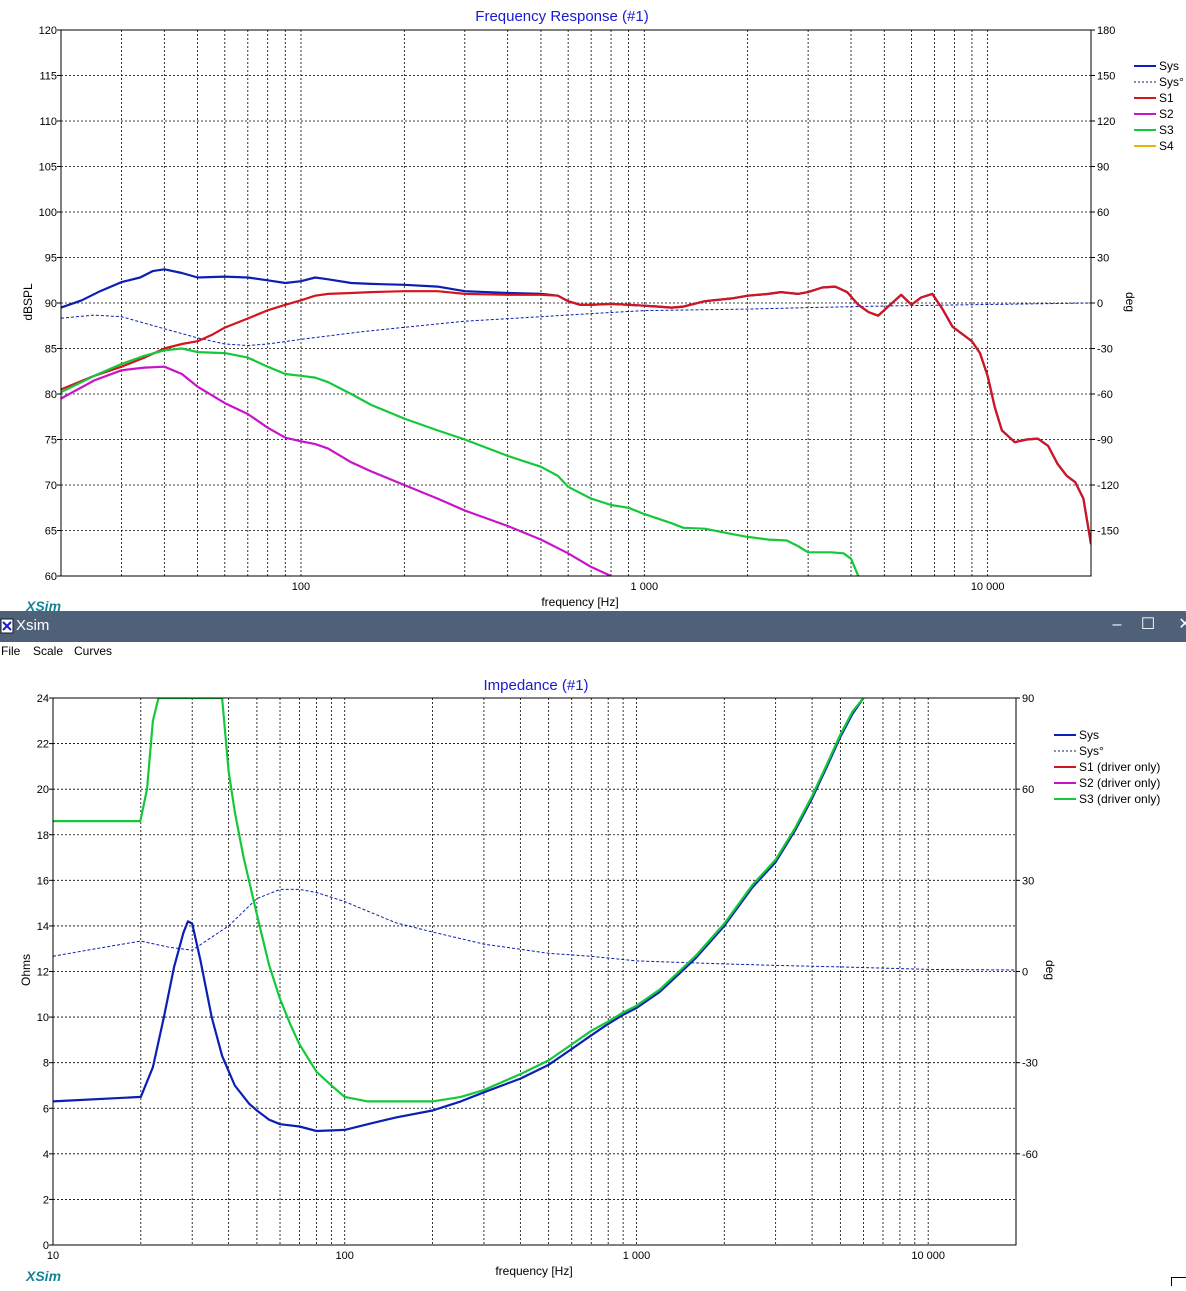 The image size is (1186, 1291). Describe the element at coordinates (1166, 114) in the screenshot. I see `legend-label-3: S2` at that location.